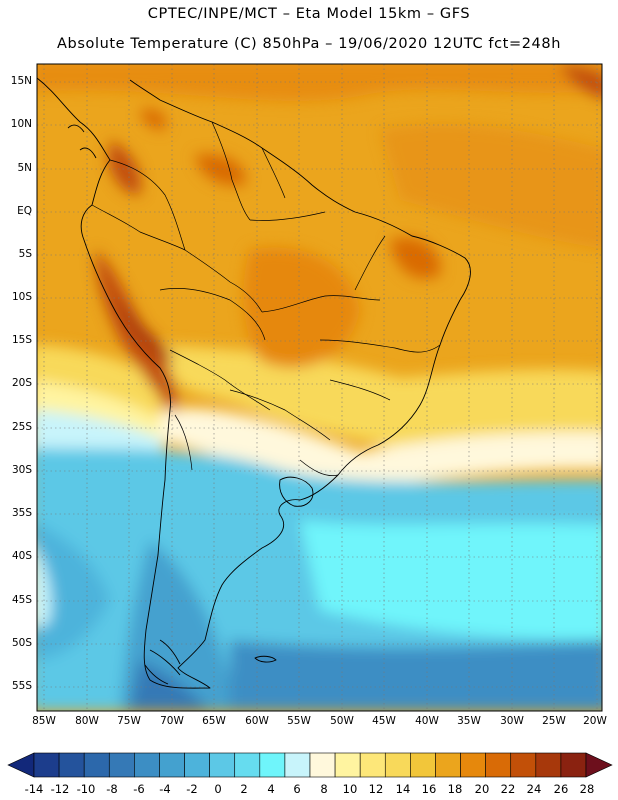 This screenshot has height=800, width=618. What do you see at coordinates (455, 789) in the screenshot?
I see `colorbar-label: 18` at bounding box center [455, 789].